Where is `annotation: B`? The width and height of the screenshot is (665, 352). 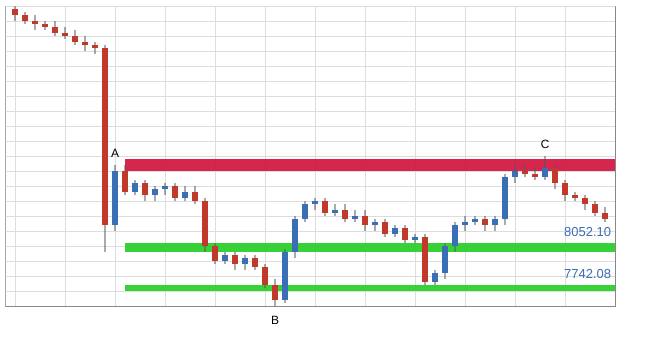 annotation: B is located at coordinates (275, 320).